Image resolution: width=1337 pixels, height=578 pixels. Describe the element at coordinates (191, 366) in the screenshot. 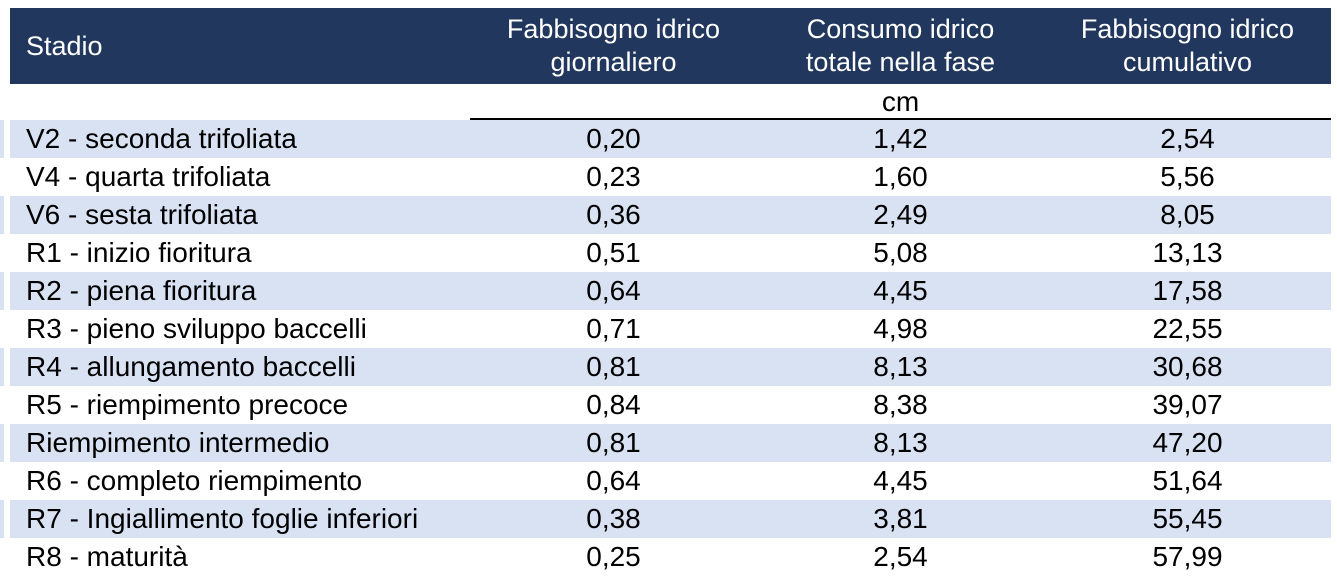

I see `cell-stadio: R4 - allungamento baccelli` at that location.